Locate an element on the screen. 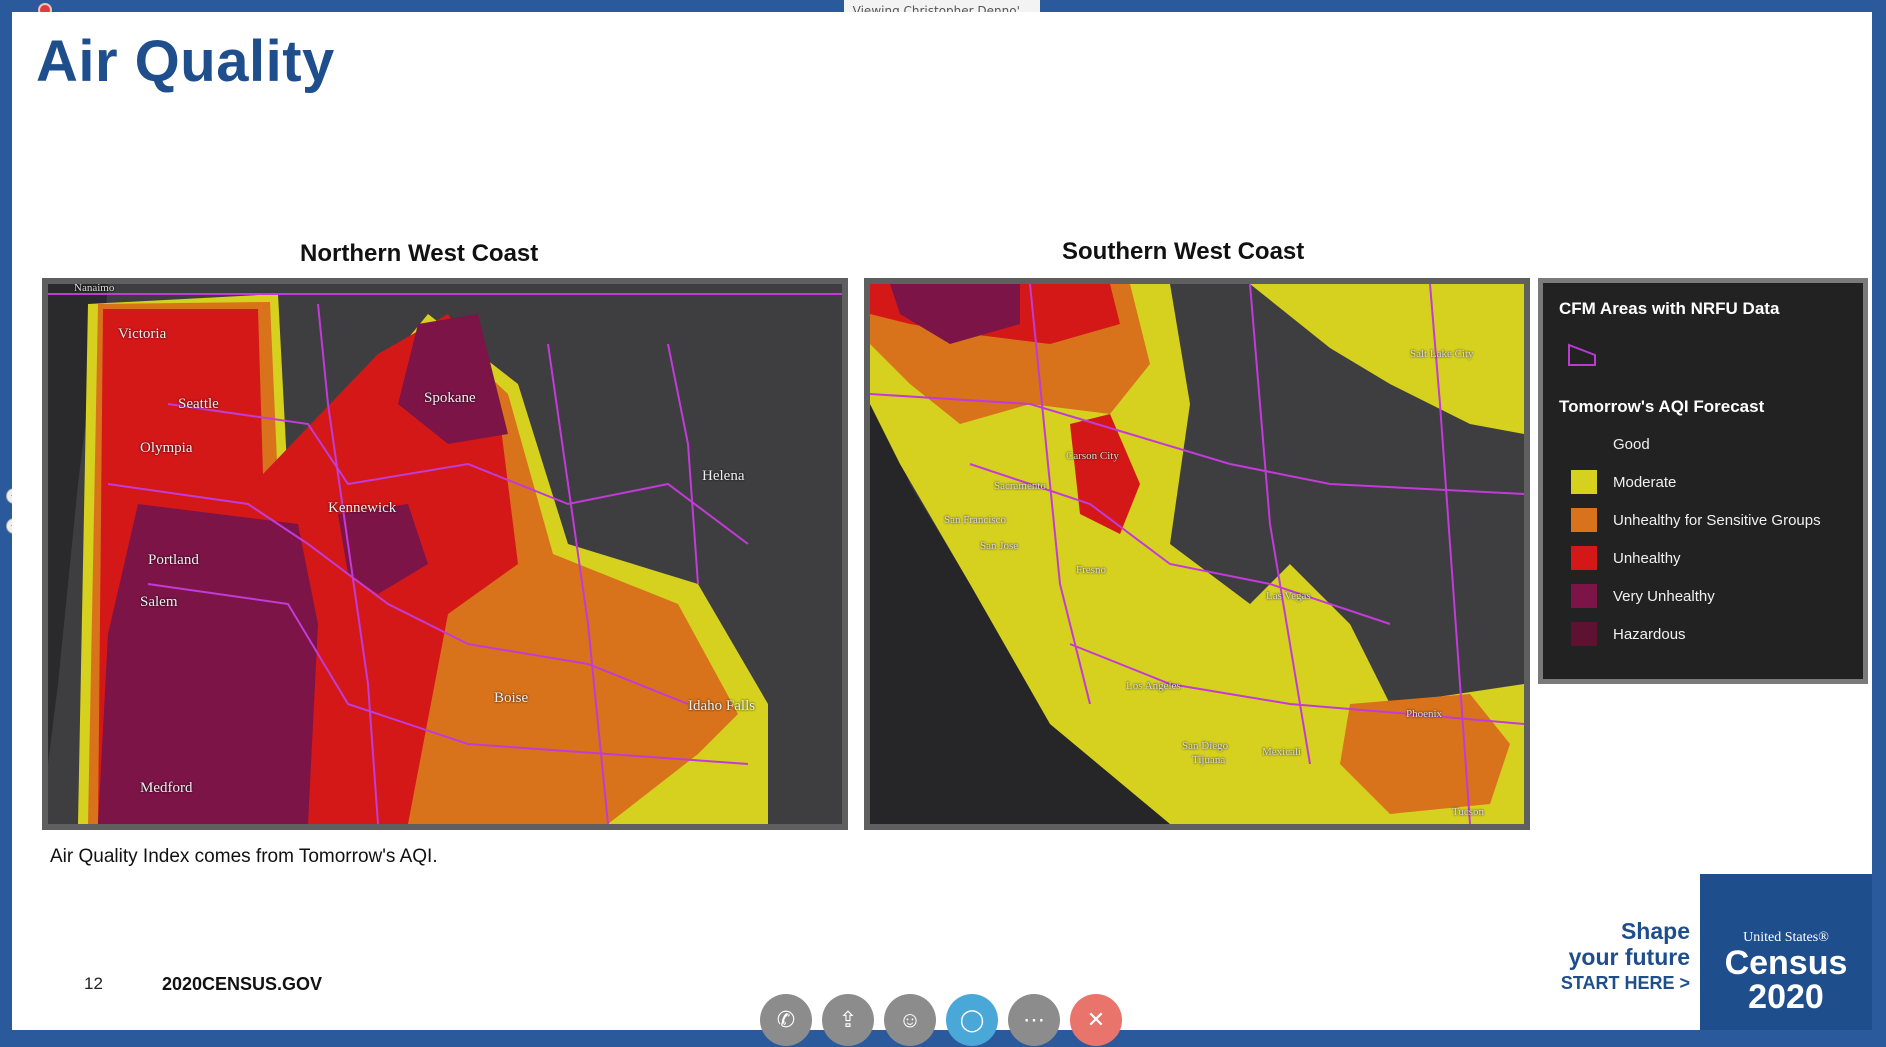 The height and width of the screenshot is (1047, 1886). swatch-hazardous is located at coordinates (1584, 634).